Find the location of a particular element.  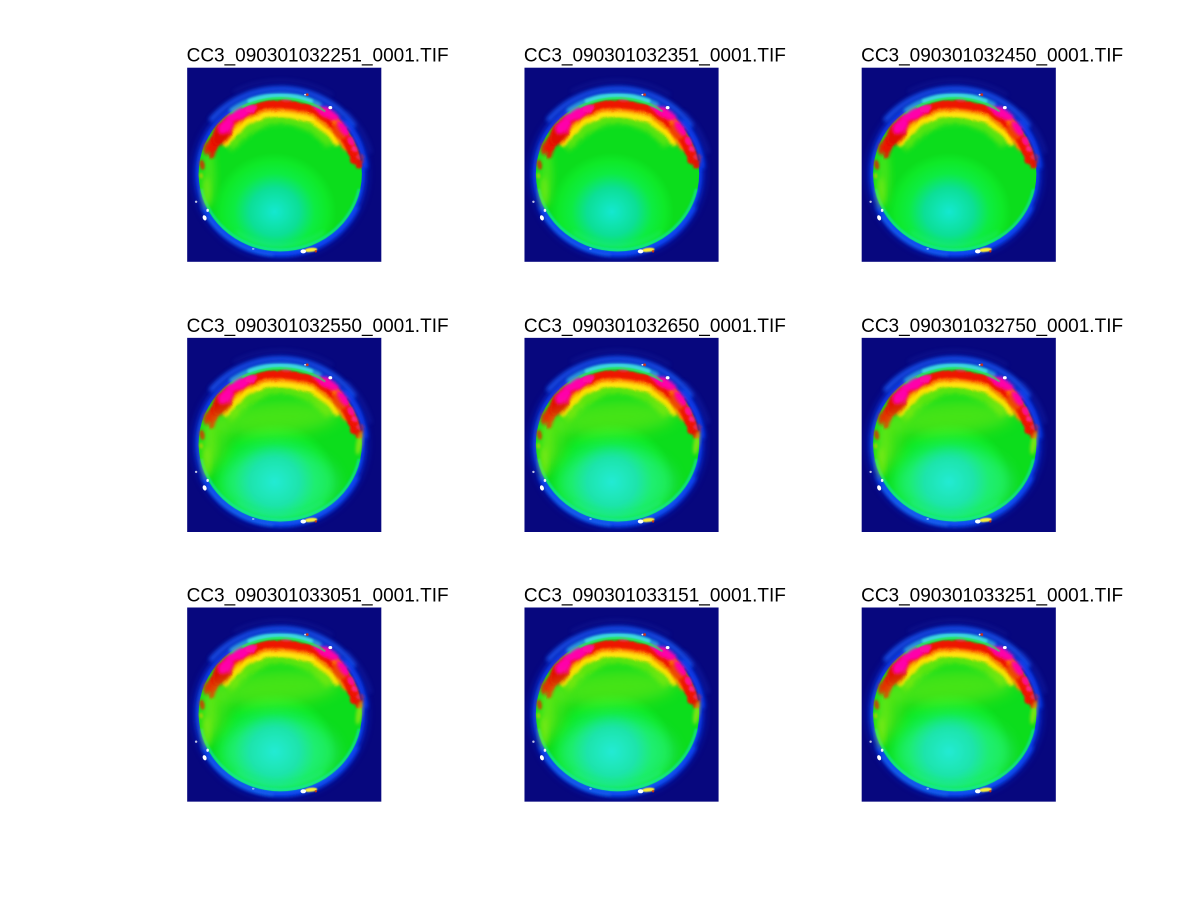

svg-text: CC3_090301032650_0001.TIF is located at coordinates (655, 326).